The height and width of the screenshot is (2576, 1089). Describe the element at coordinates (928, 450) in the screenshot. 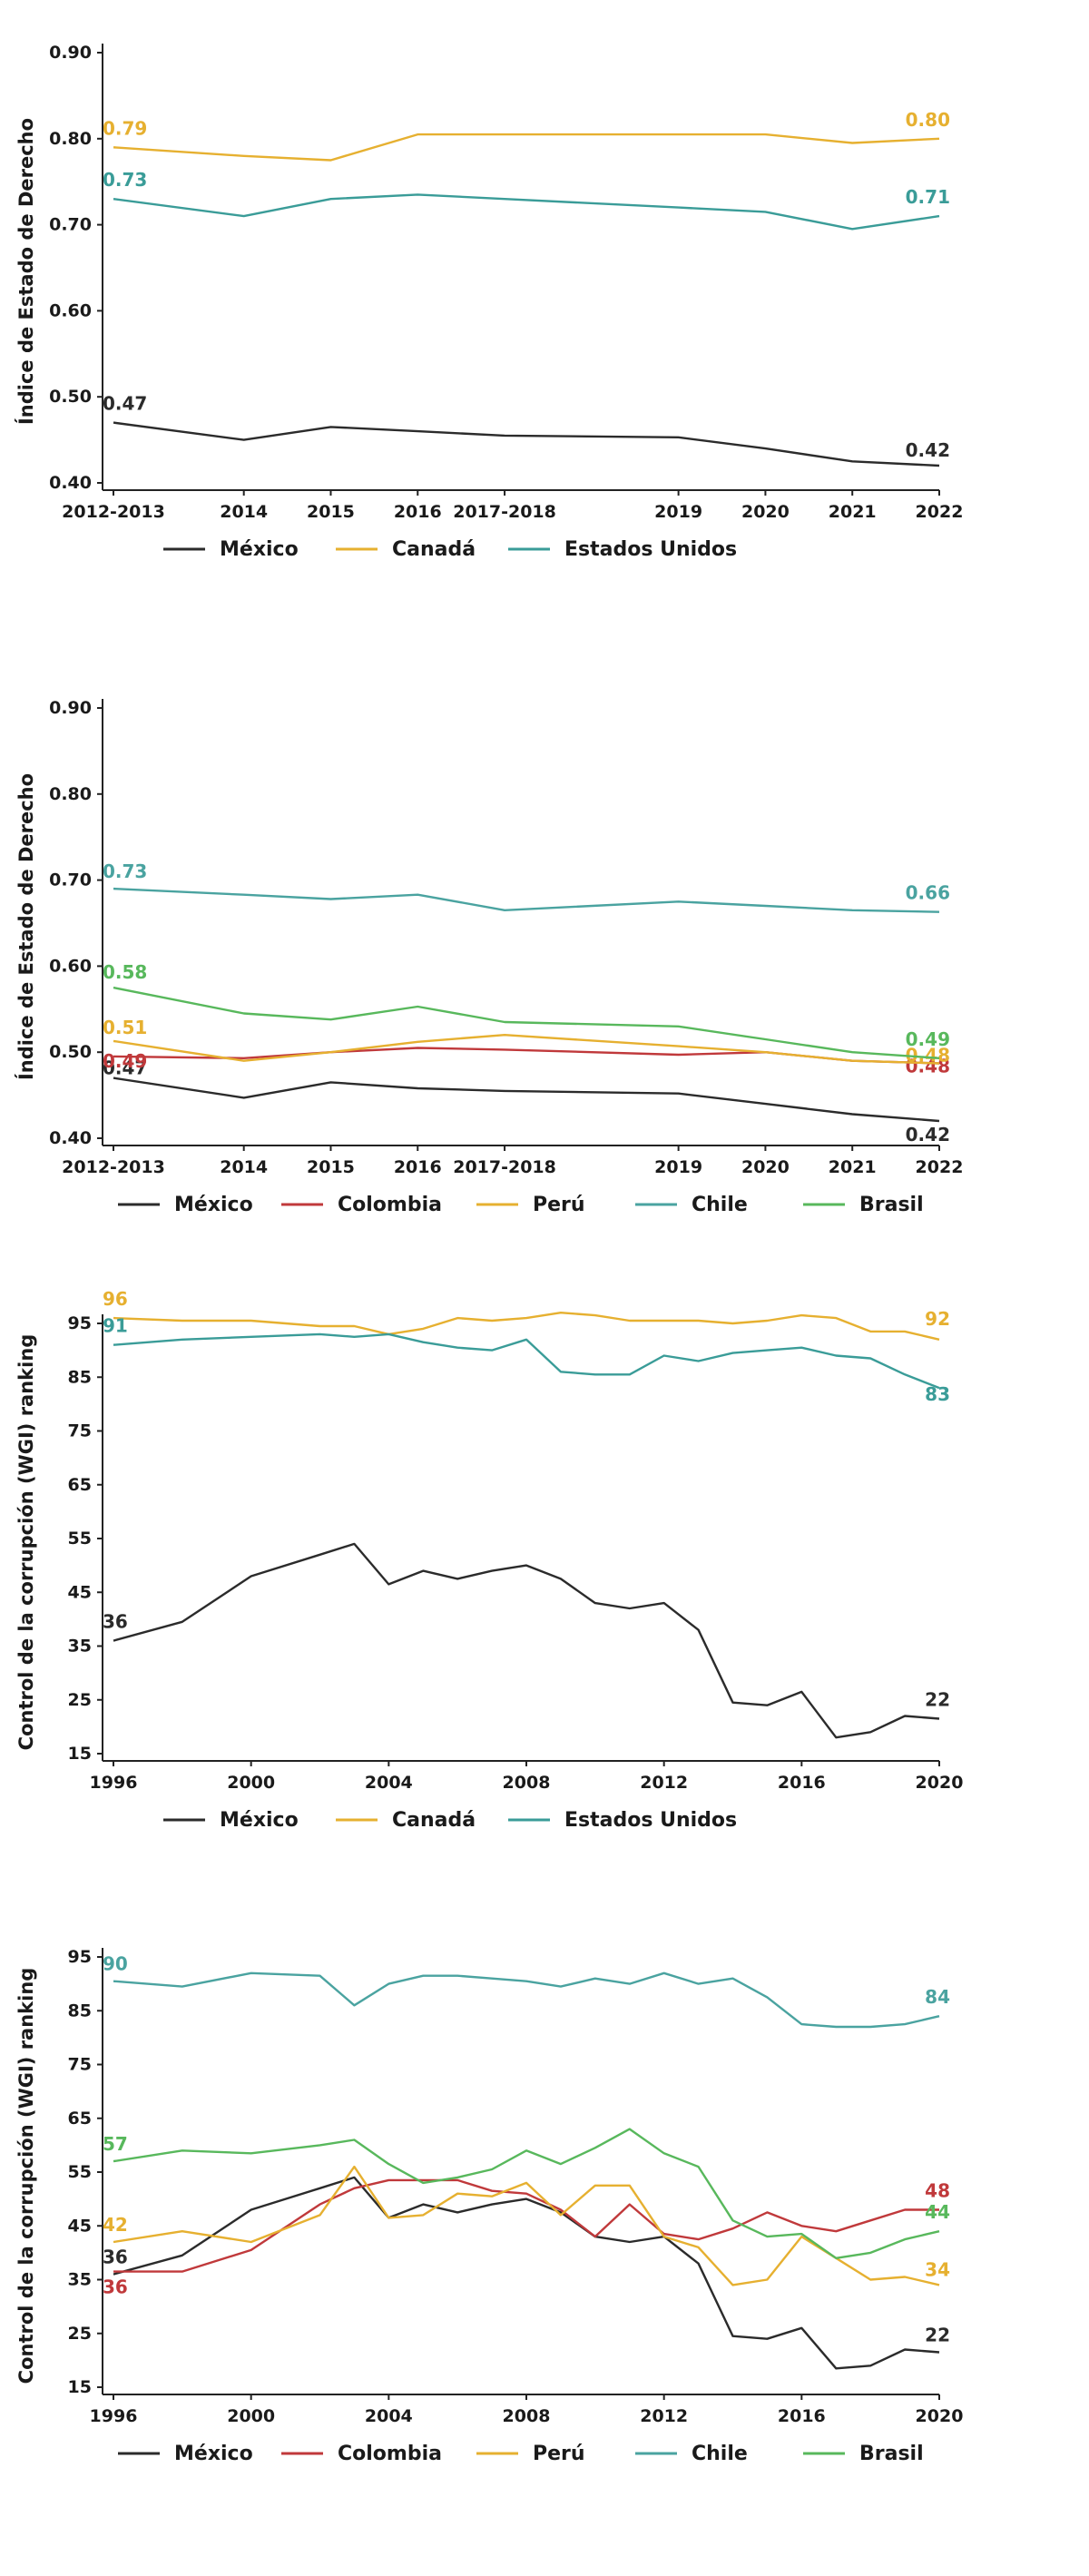

I see `end-label-mexico: 0.42` at that location.